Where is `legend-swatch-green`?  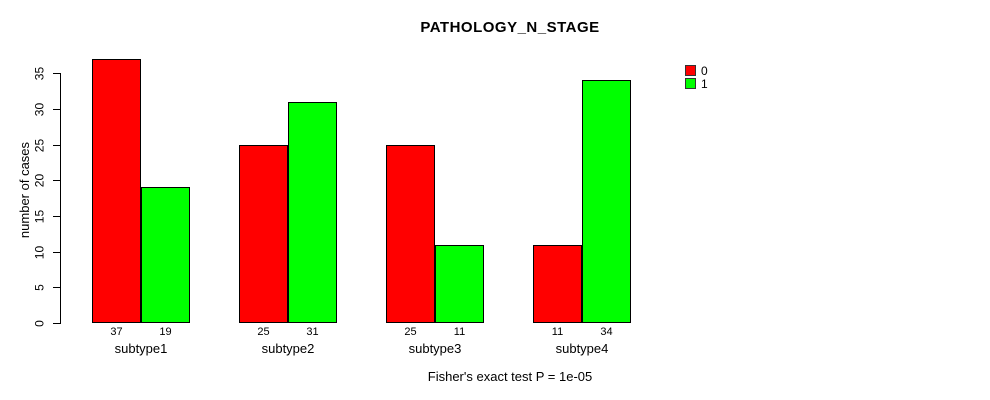
legend-swatch-green is located at coordinates (690, 83).